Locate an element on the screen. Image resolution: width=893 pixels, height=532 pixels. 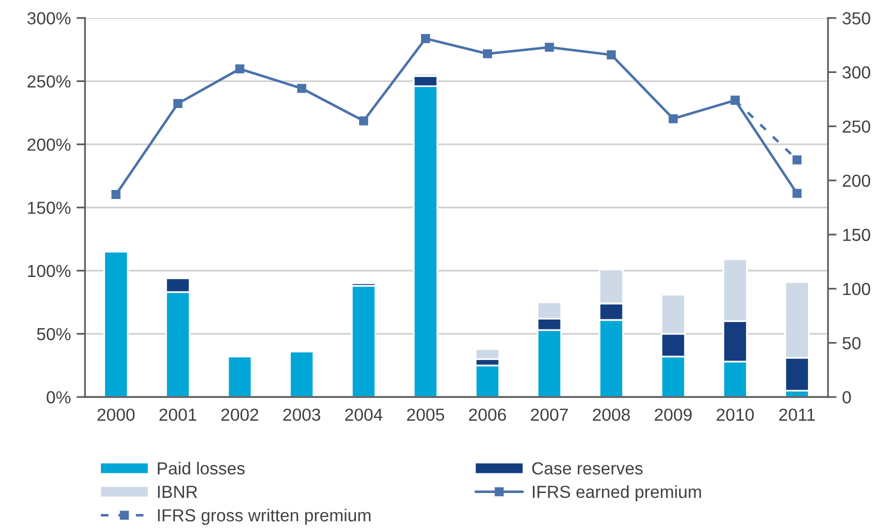
y2-tick-label: 250 is located at coordinates (856, 126).